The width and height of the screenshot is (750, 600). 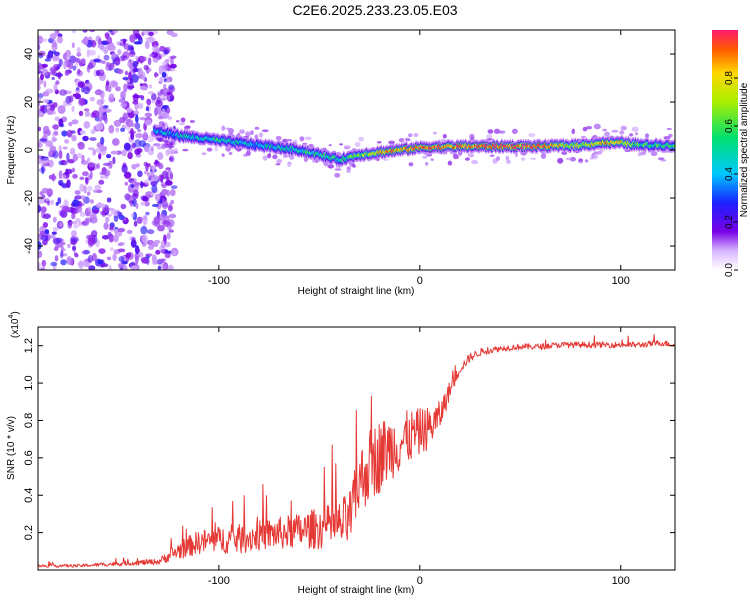 What do you see at coordinates (729, 222) in the screenshot?
I see `colorbar-tick-label: 0.2` at bounding box center [729, 222].